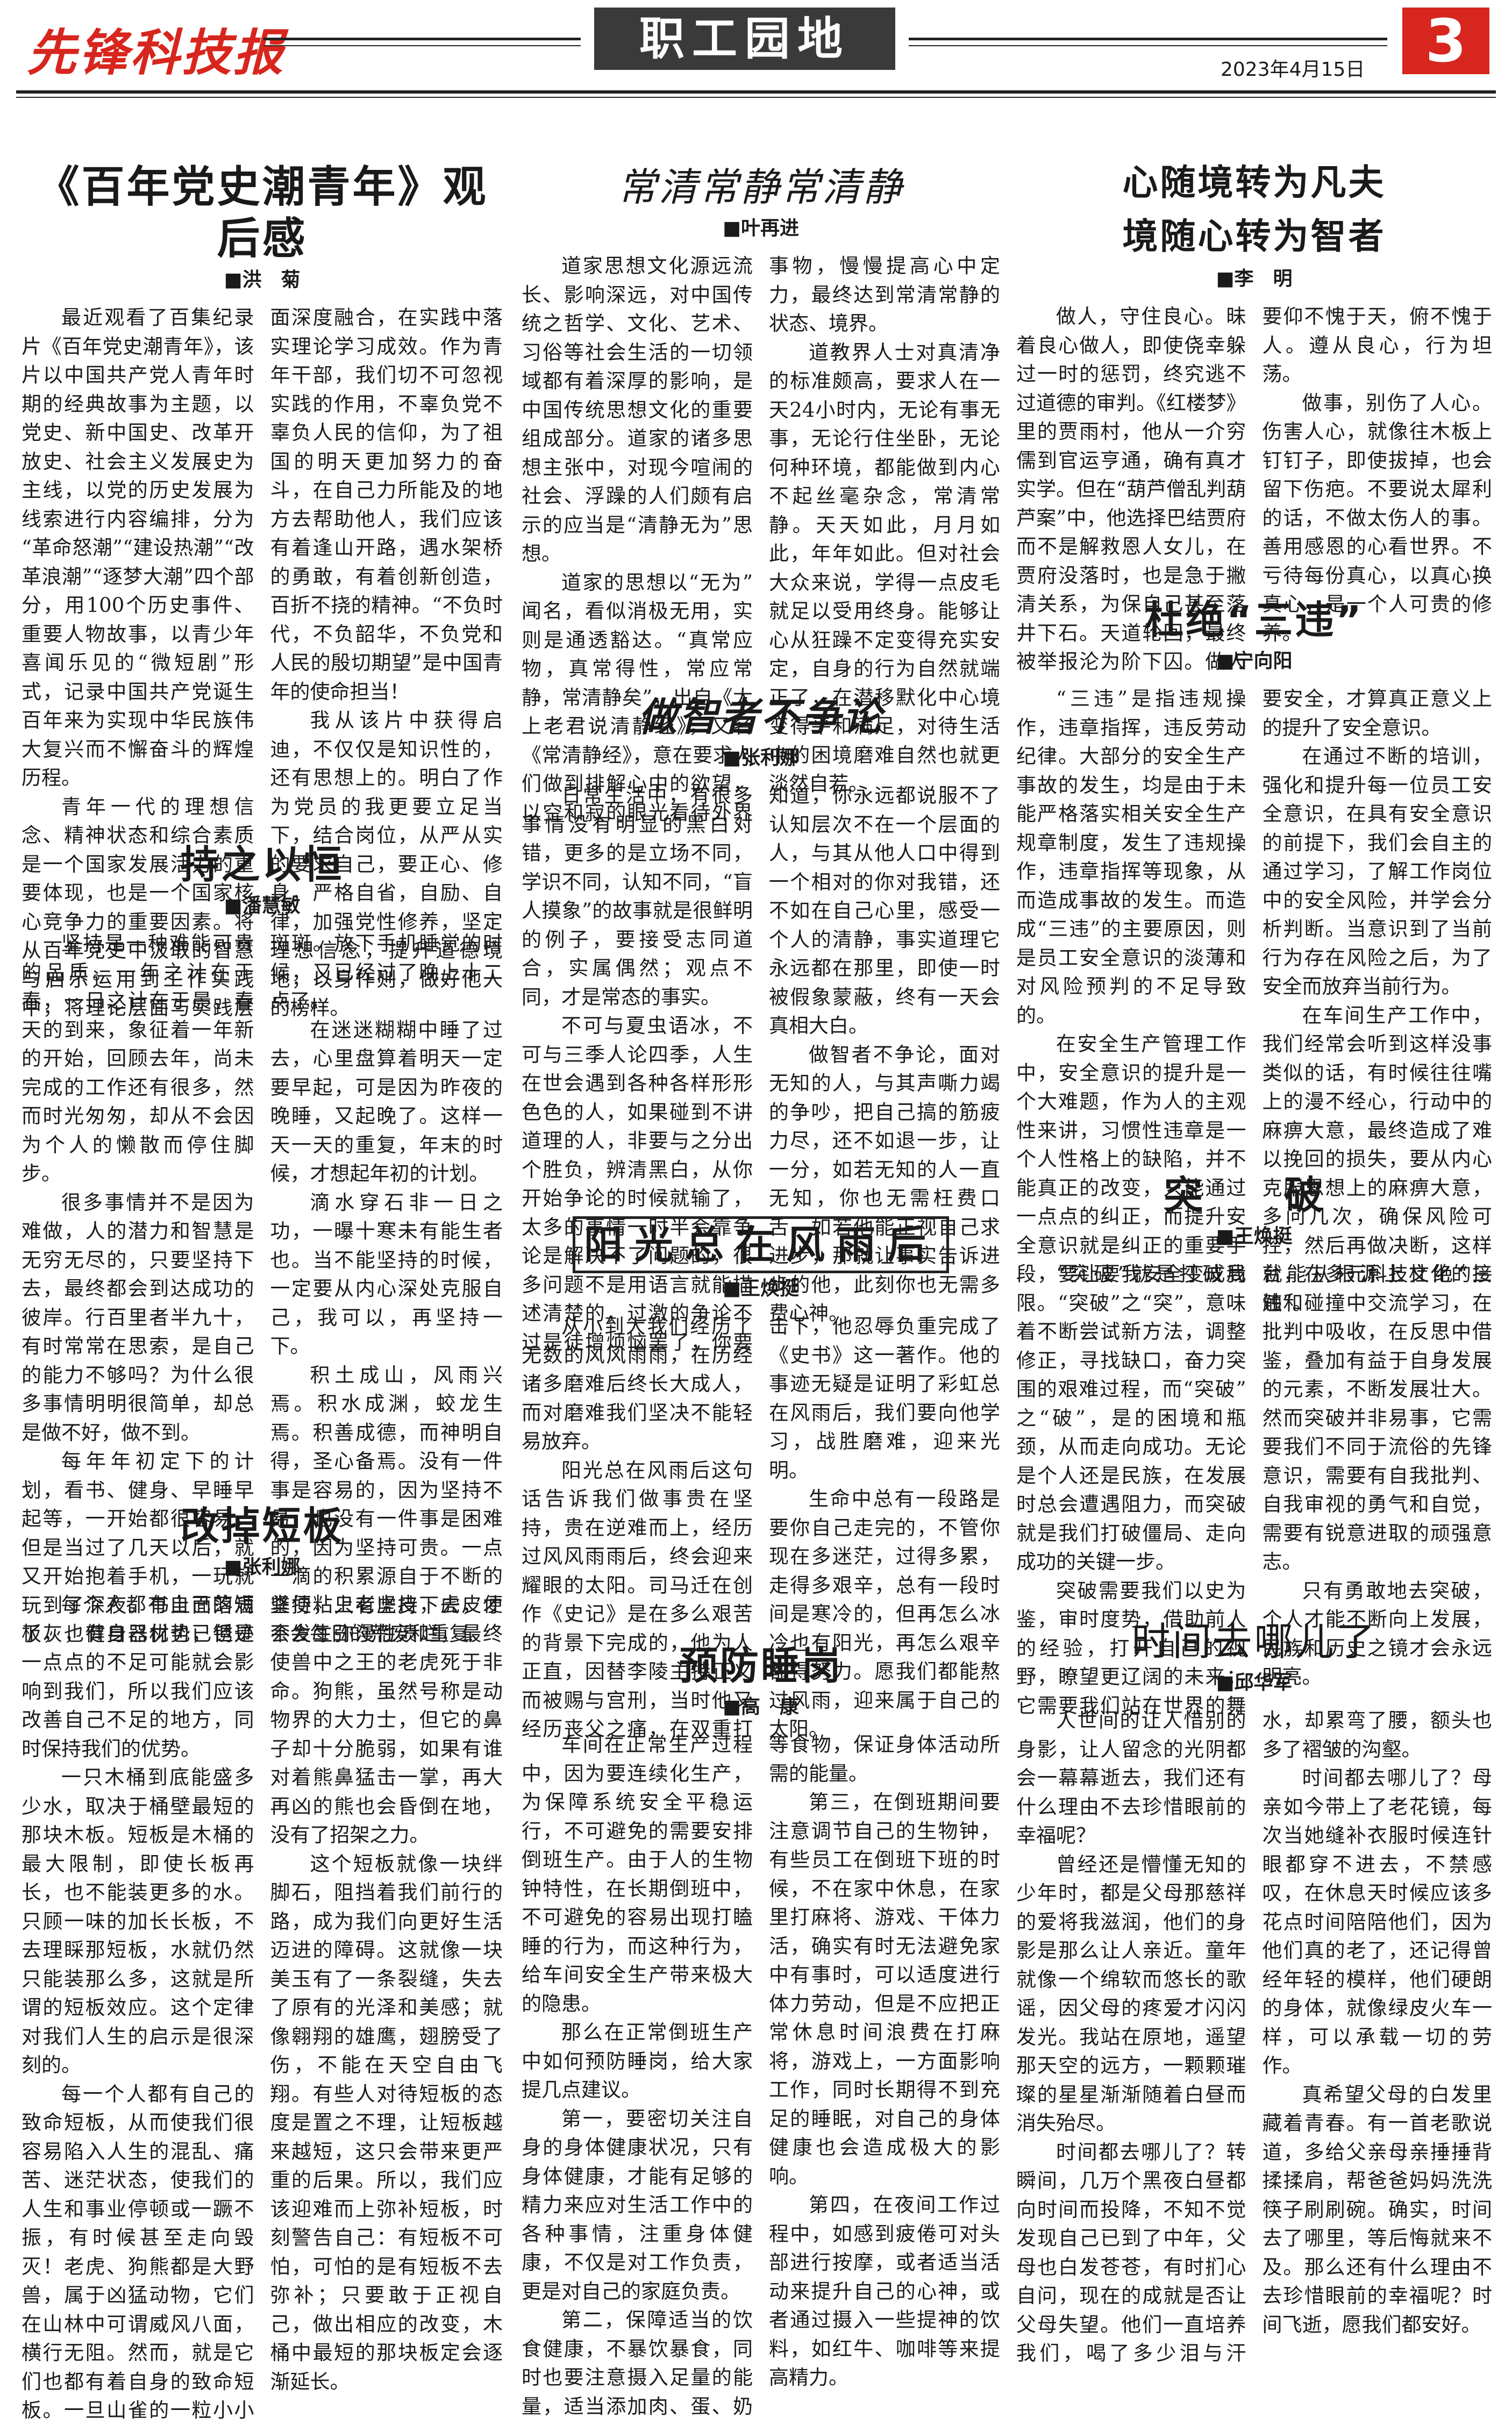 The height and width of the screenshot is (2425, 1512). I want to click on author: ■邱华军, so click(1254, 1683).